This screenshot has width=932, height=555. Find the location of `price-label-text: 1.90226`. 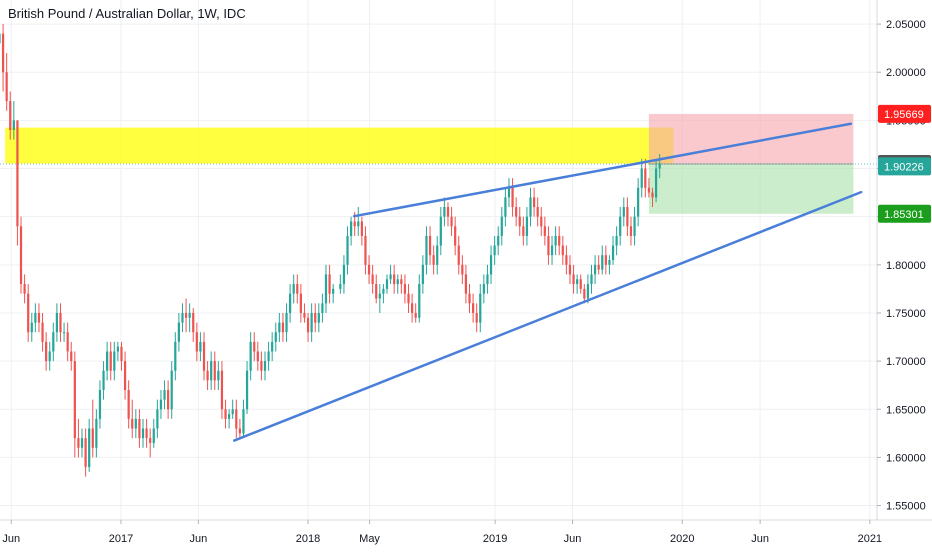

price-label-text: 1.90226 is located at coordinates (904, 167).